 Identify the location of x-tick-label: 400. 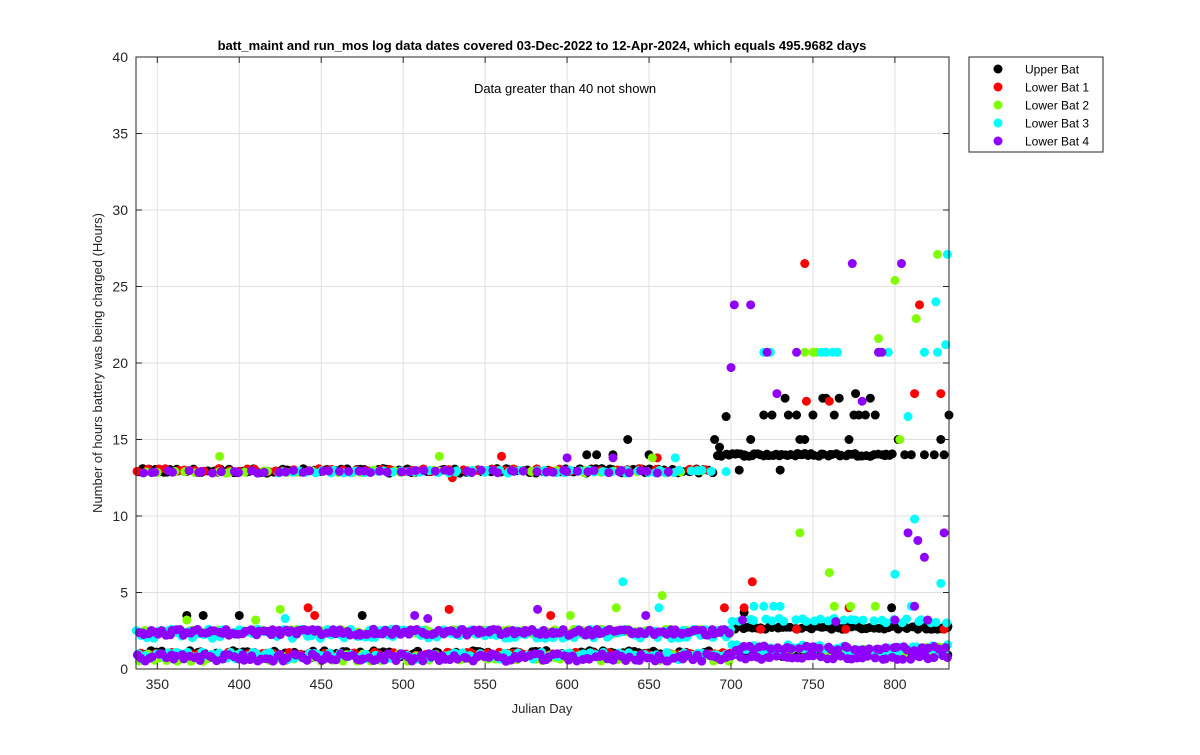
(240, 684).